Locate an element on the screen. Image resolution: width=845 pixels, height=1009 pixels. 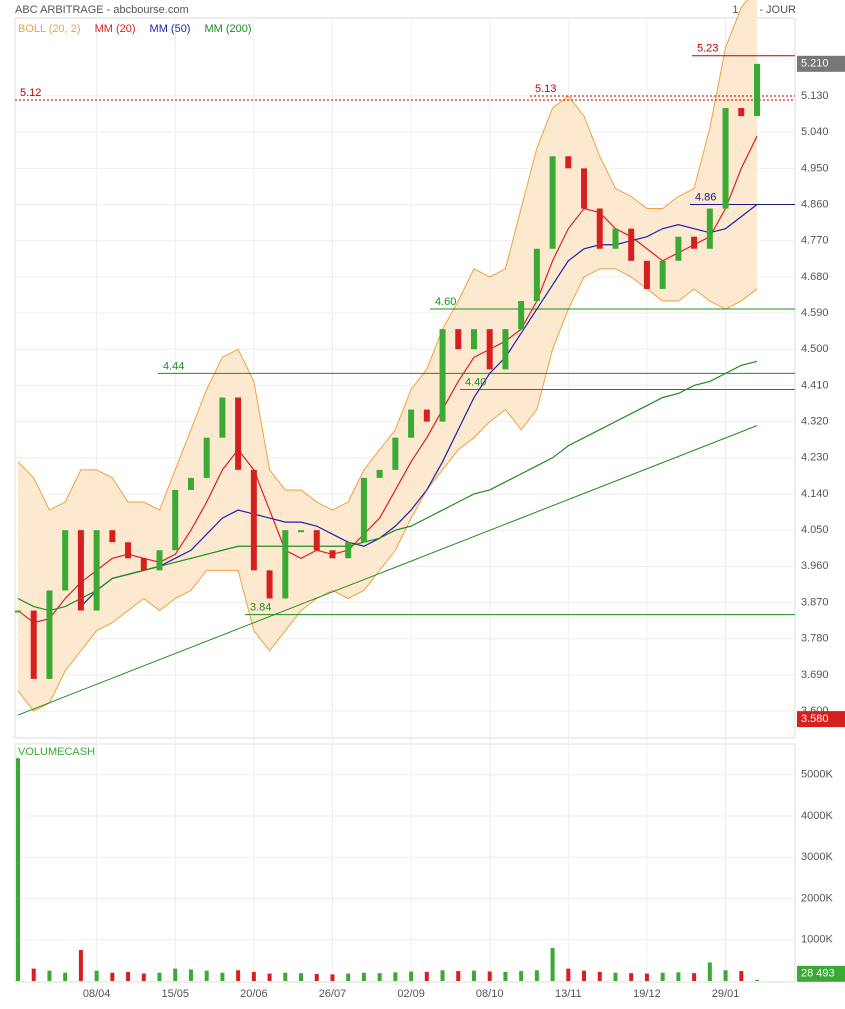
y-tick-label: 4.140 is located at coordinates (815, 494).